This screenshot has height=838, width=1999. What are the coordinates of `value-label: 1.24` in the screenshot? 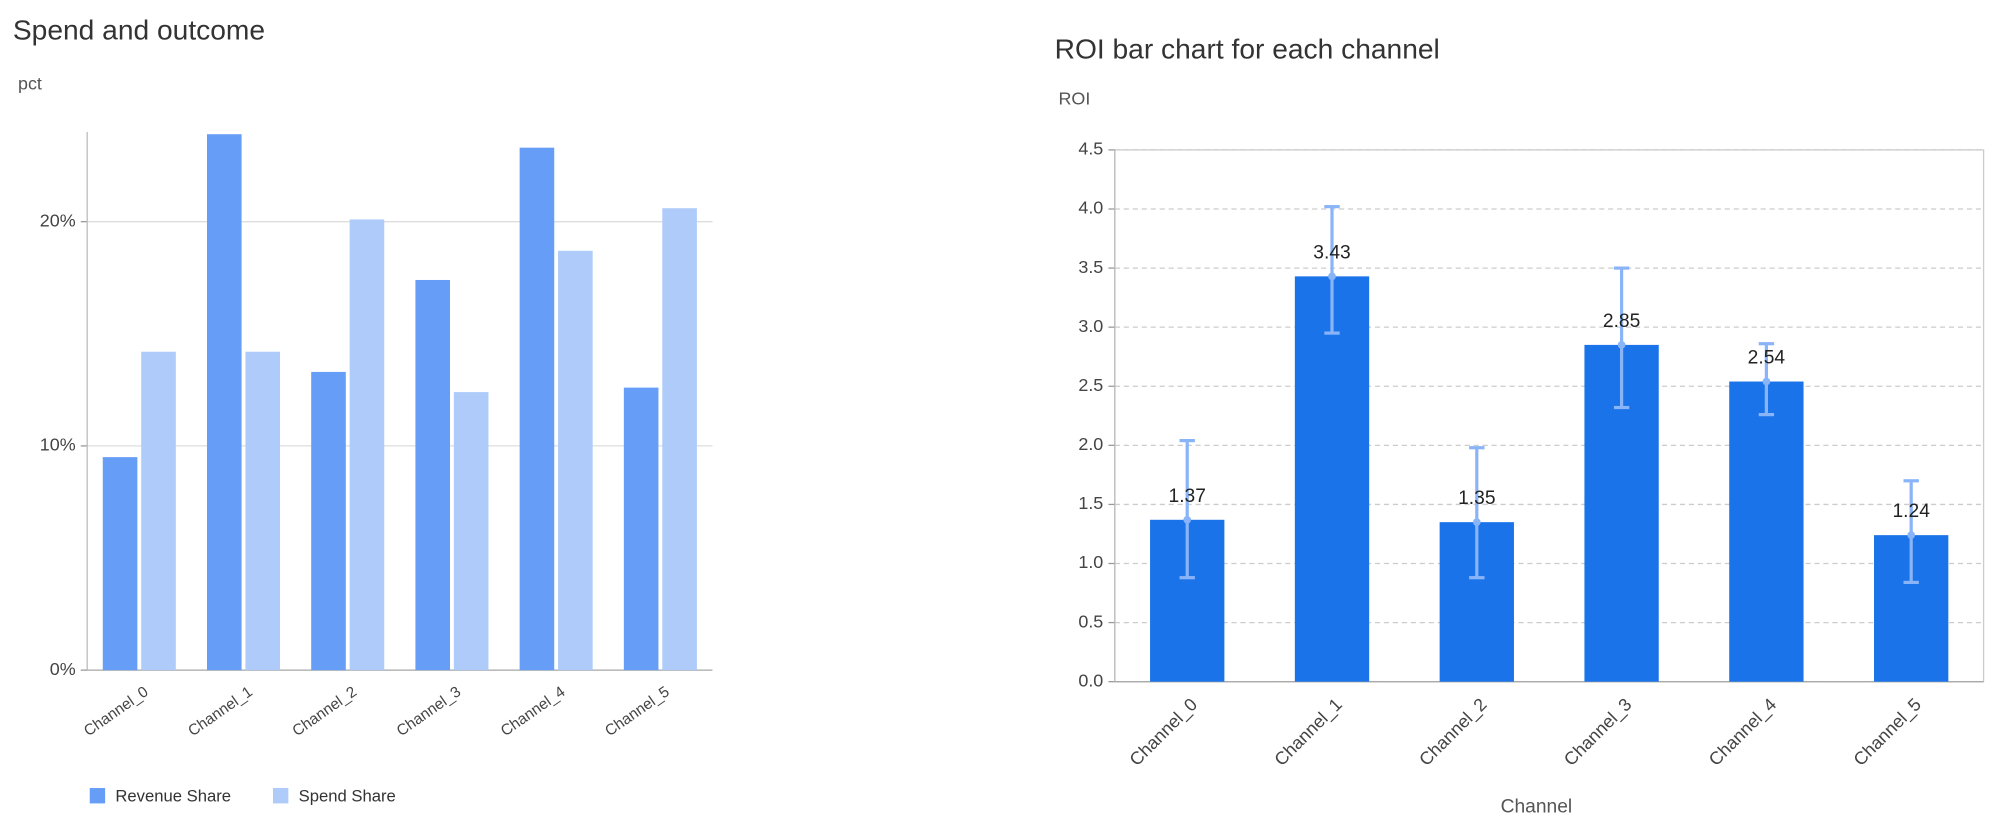 It's located at (1911, 511).